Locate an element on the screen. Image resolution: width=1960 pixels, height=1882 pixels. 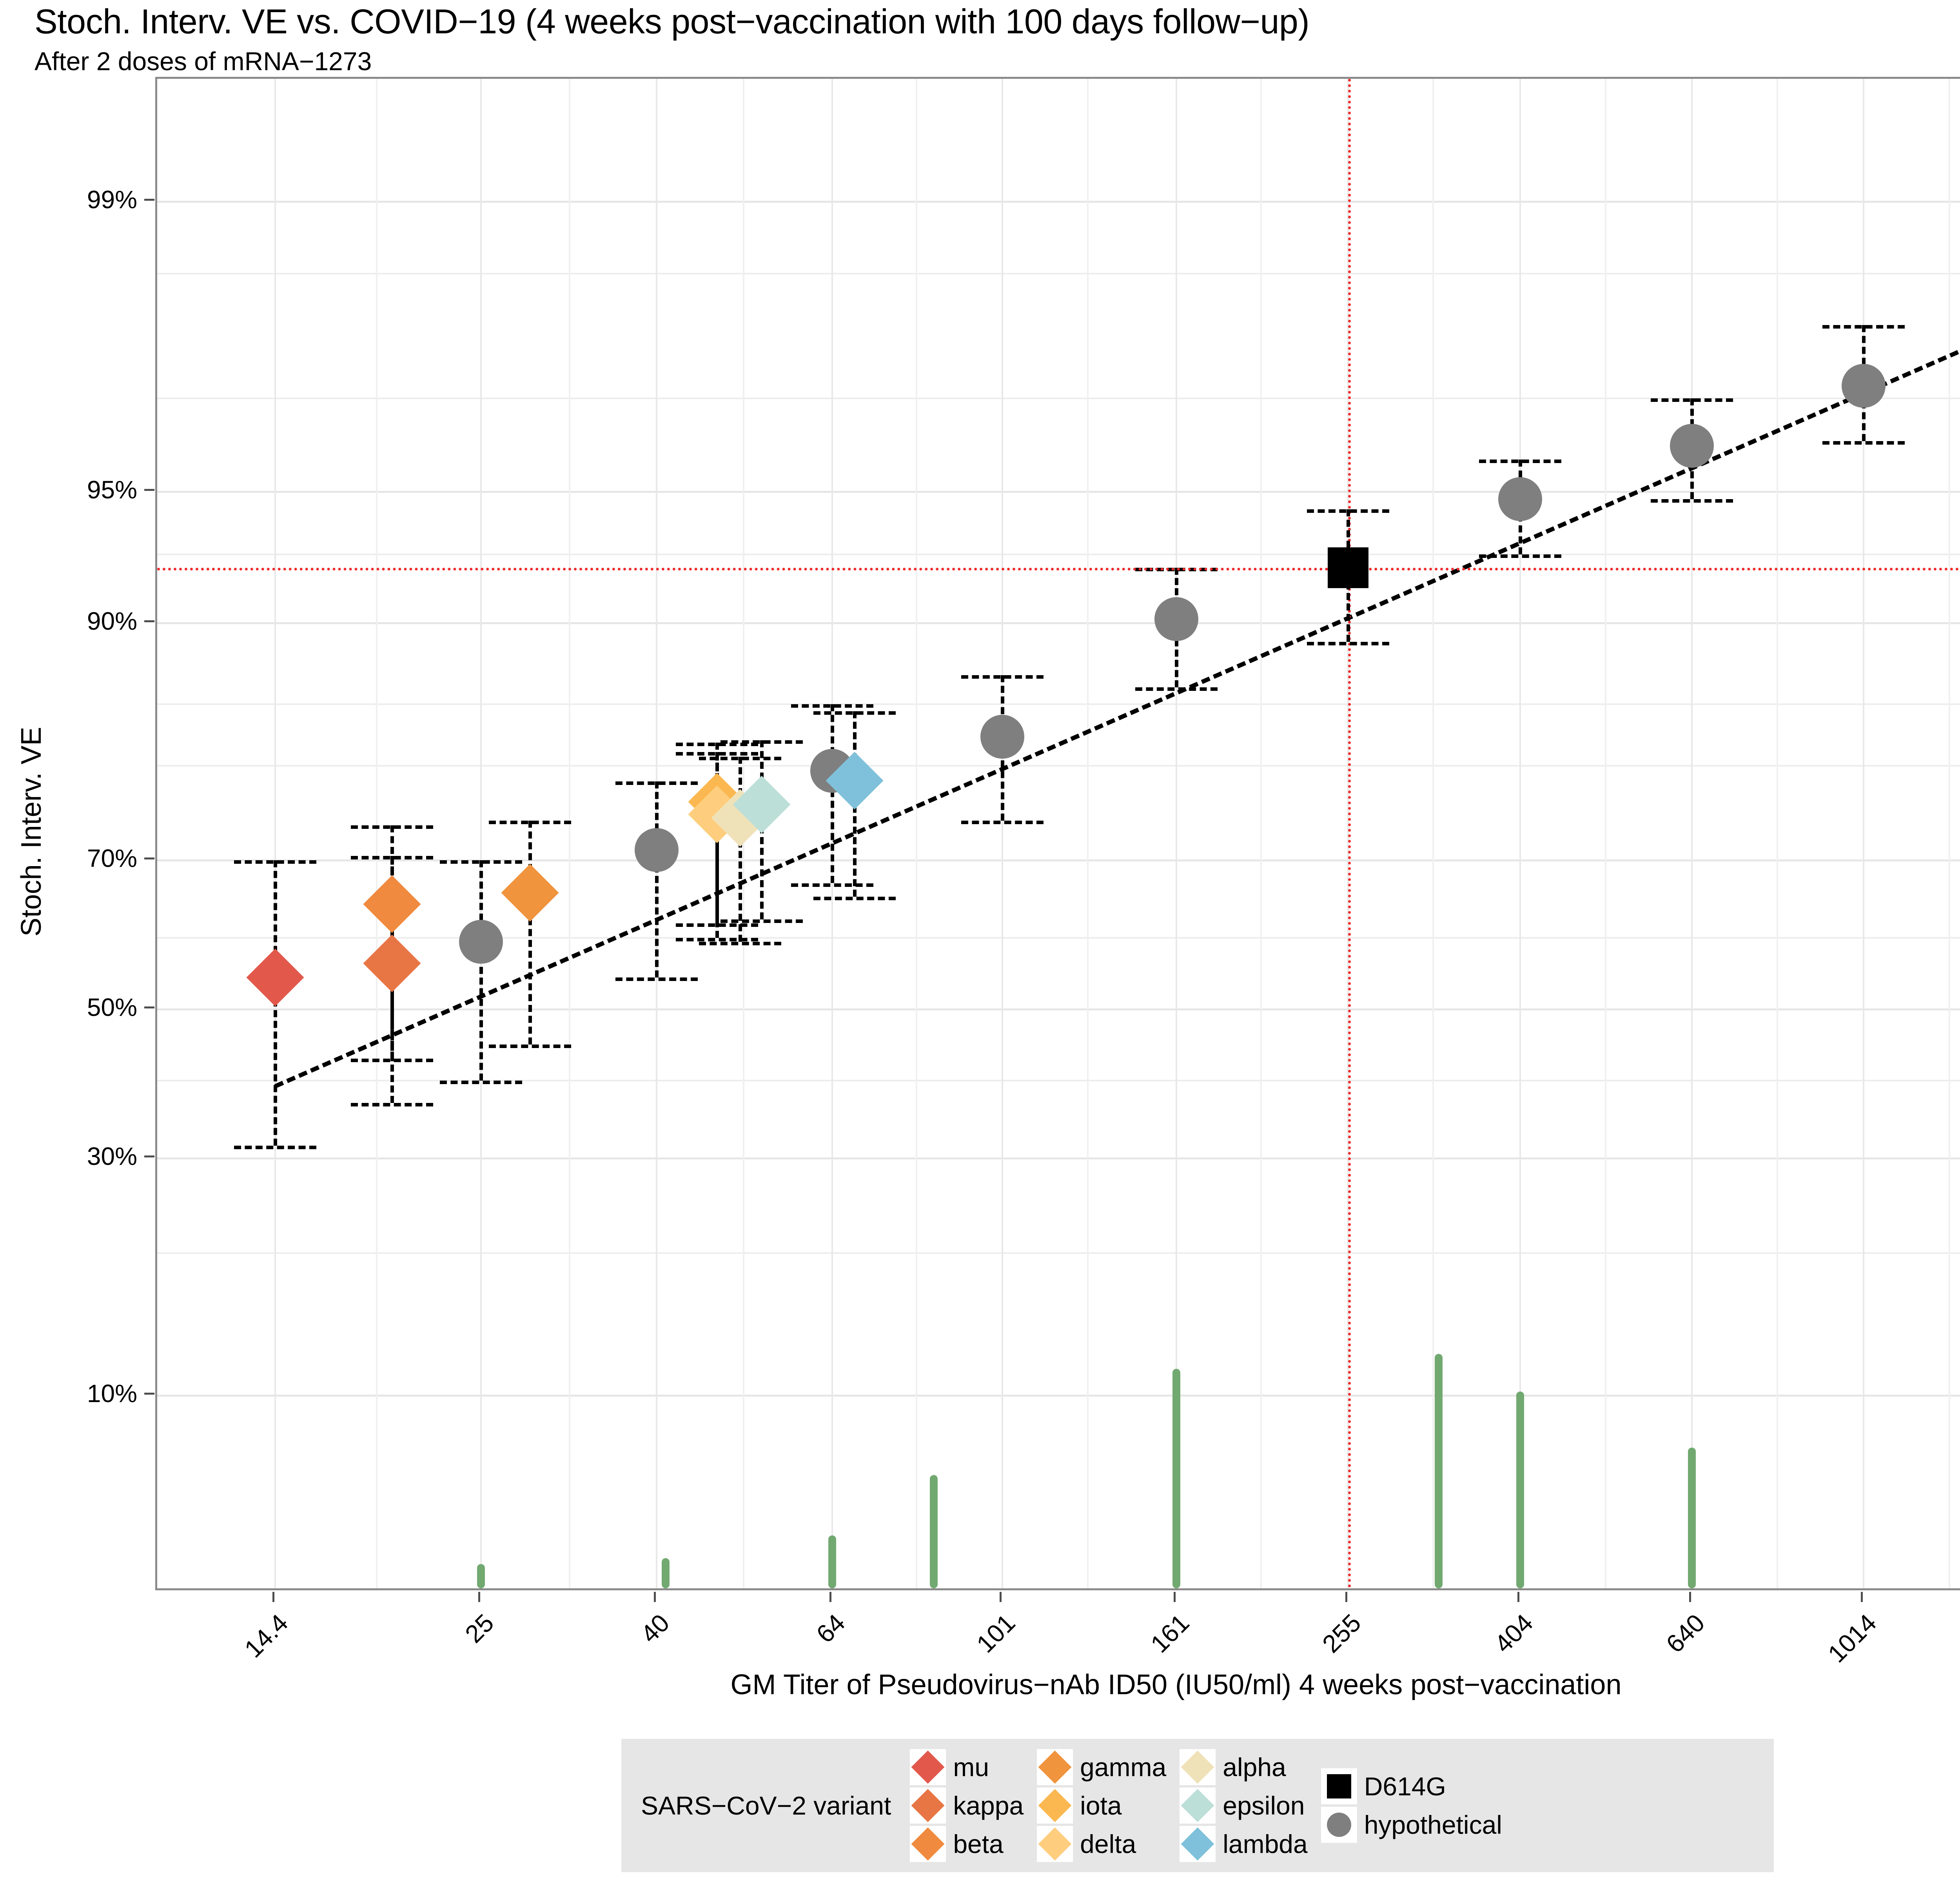
legend-item-hypothetical: hypothetical is located at coordinates (1411, 1825).